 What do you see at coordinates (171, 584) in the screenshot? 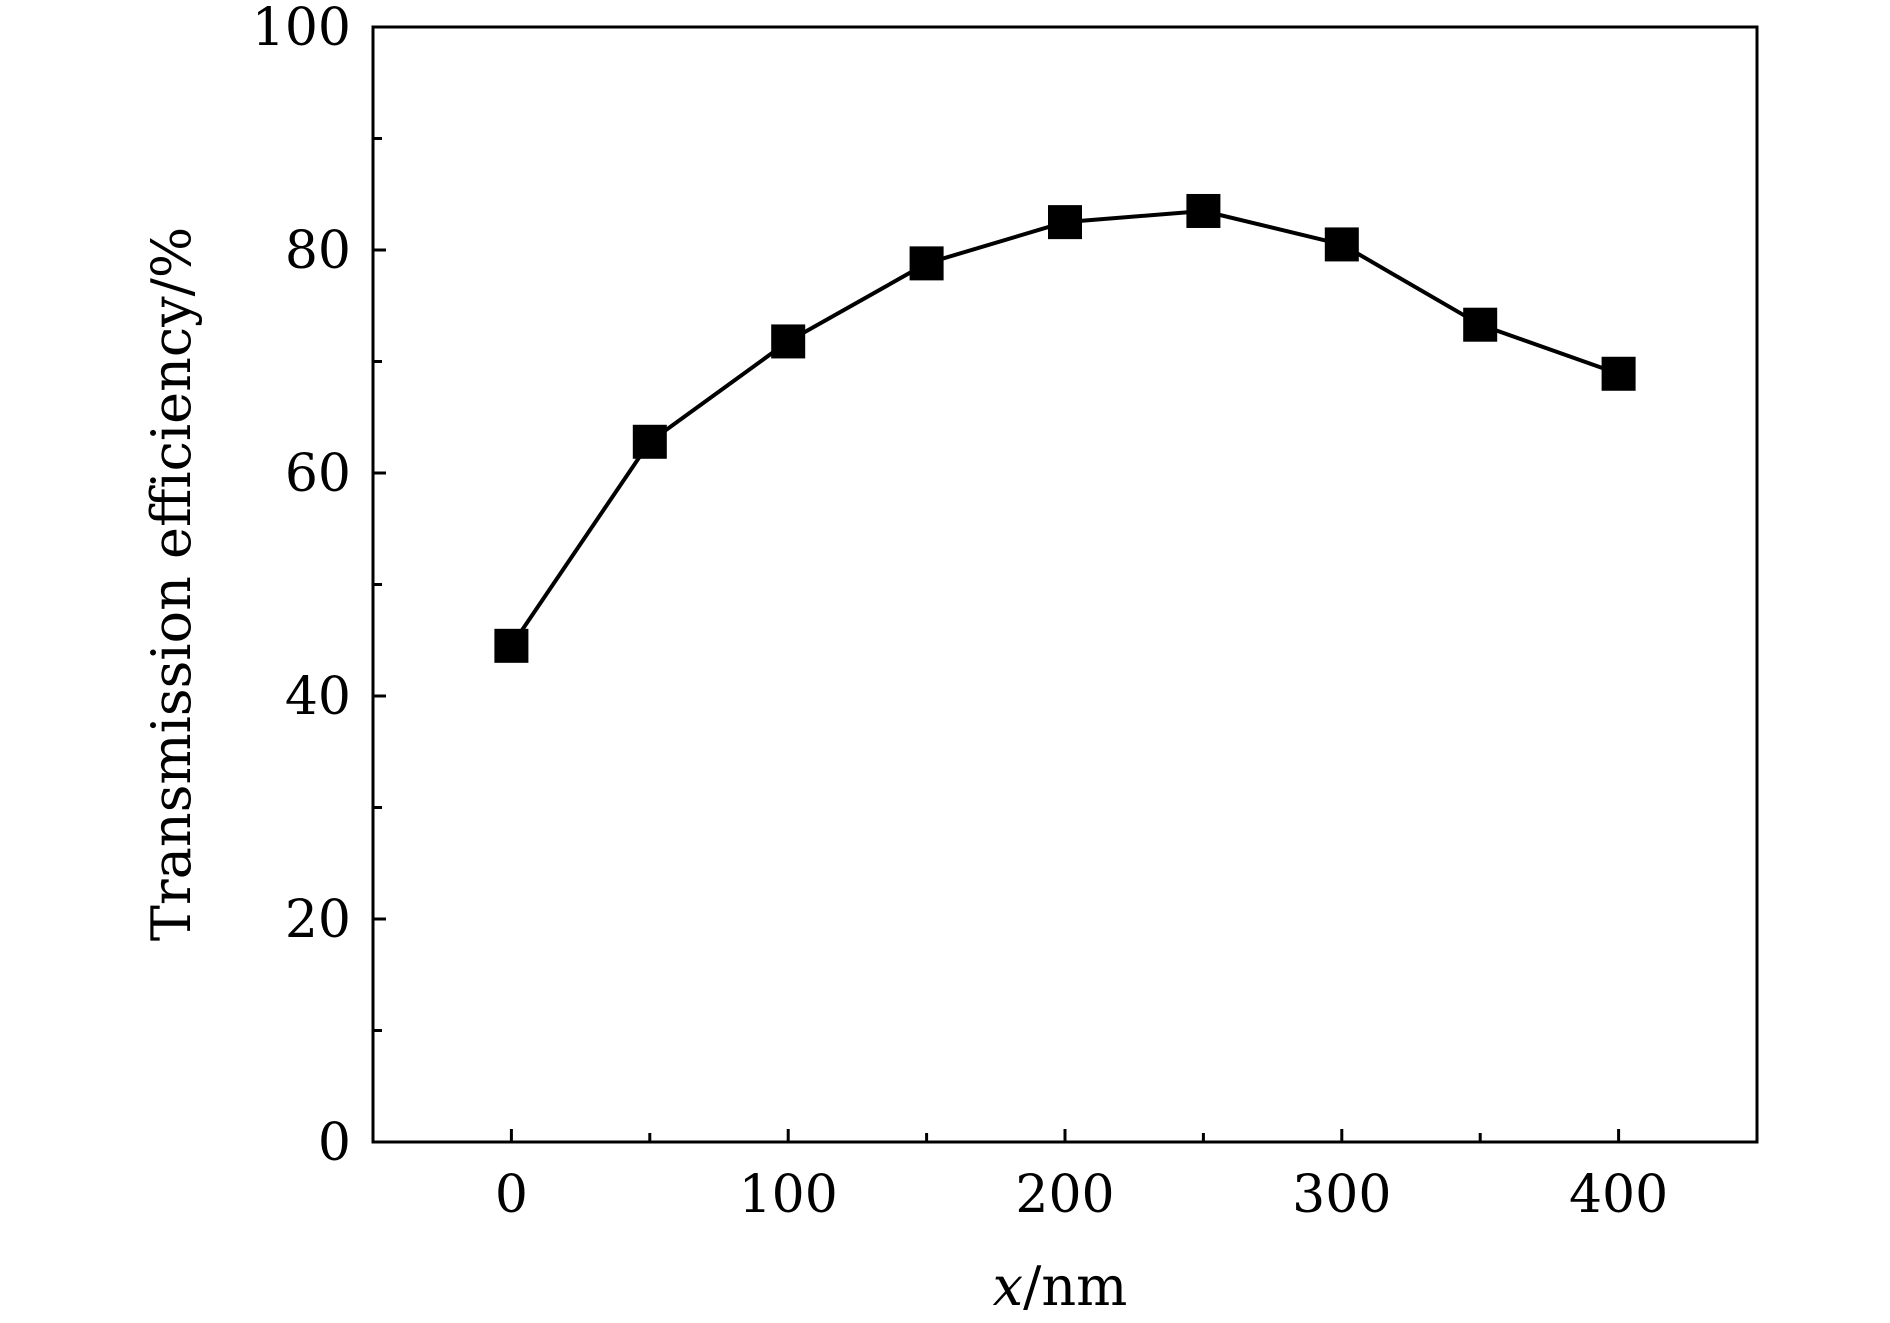
I see `y-axis-label: Transmission efficiency/%` at bounding box center [171, 584].